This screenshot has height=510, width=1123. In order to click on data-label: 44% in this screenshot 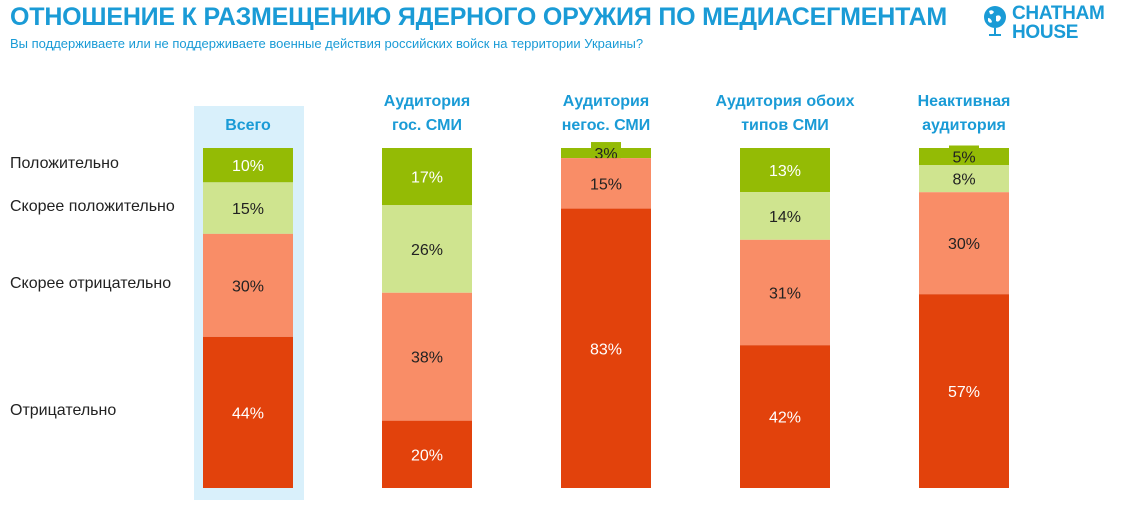, I will do `click(248, 413)`.